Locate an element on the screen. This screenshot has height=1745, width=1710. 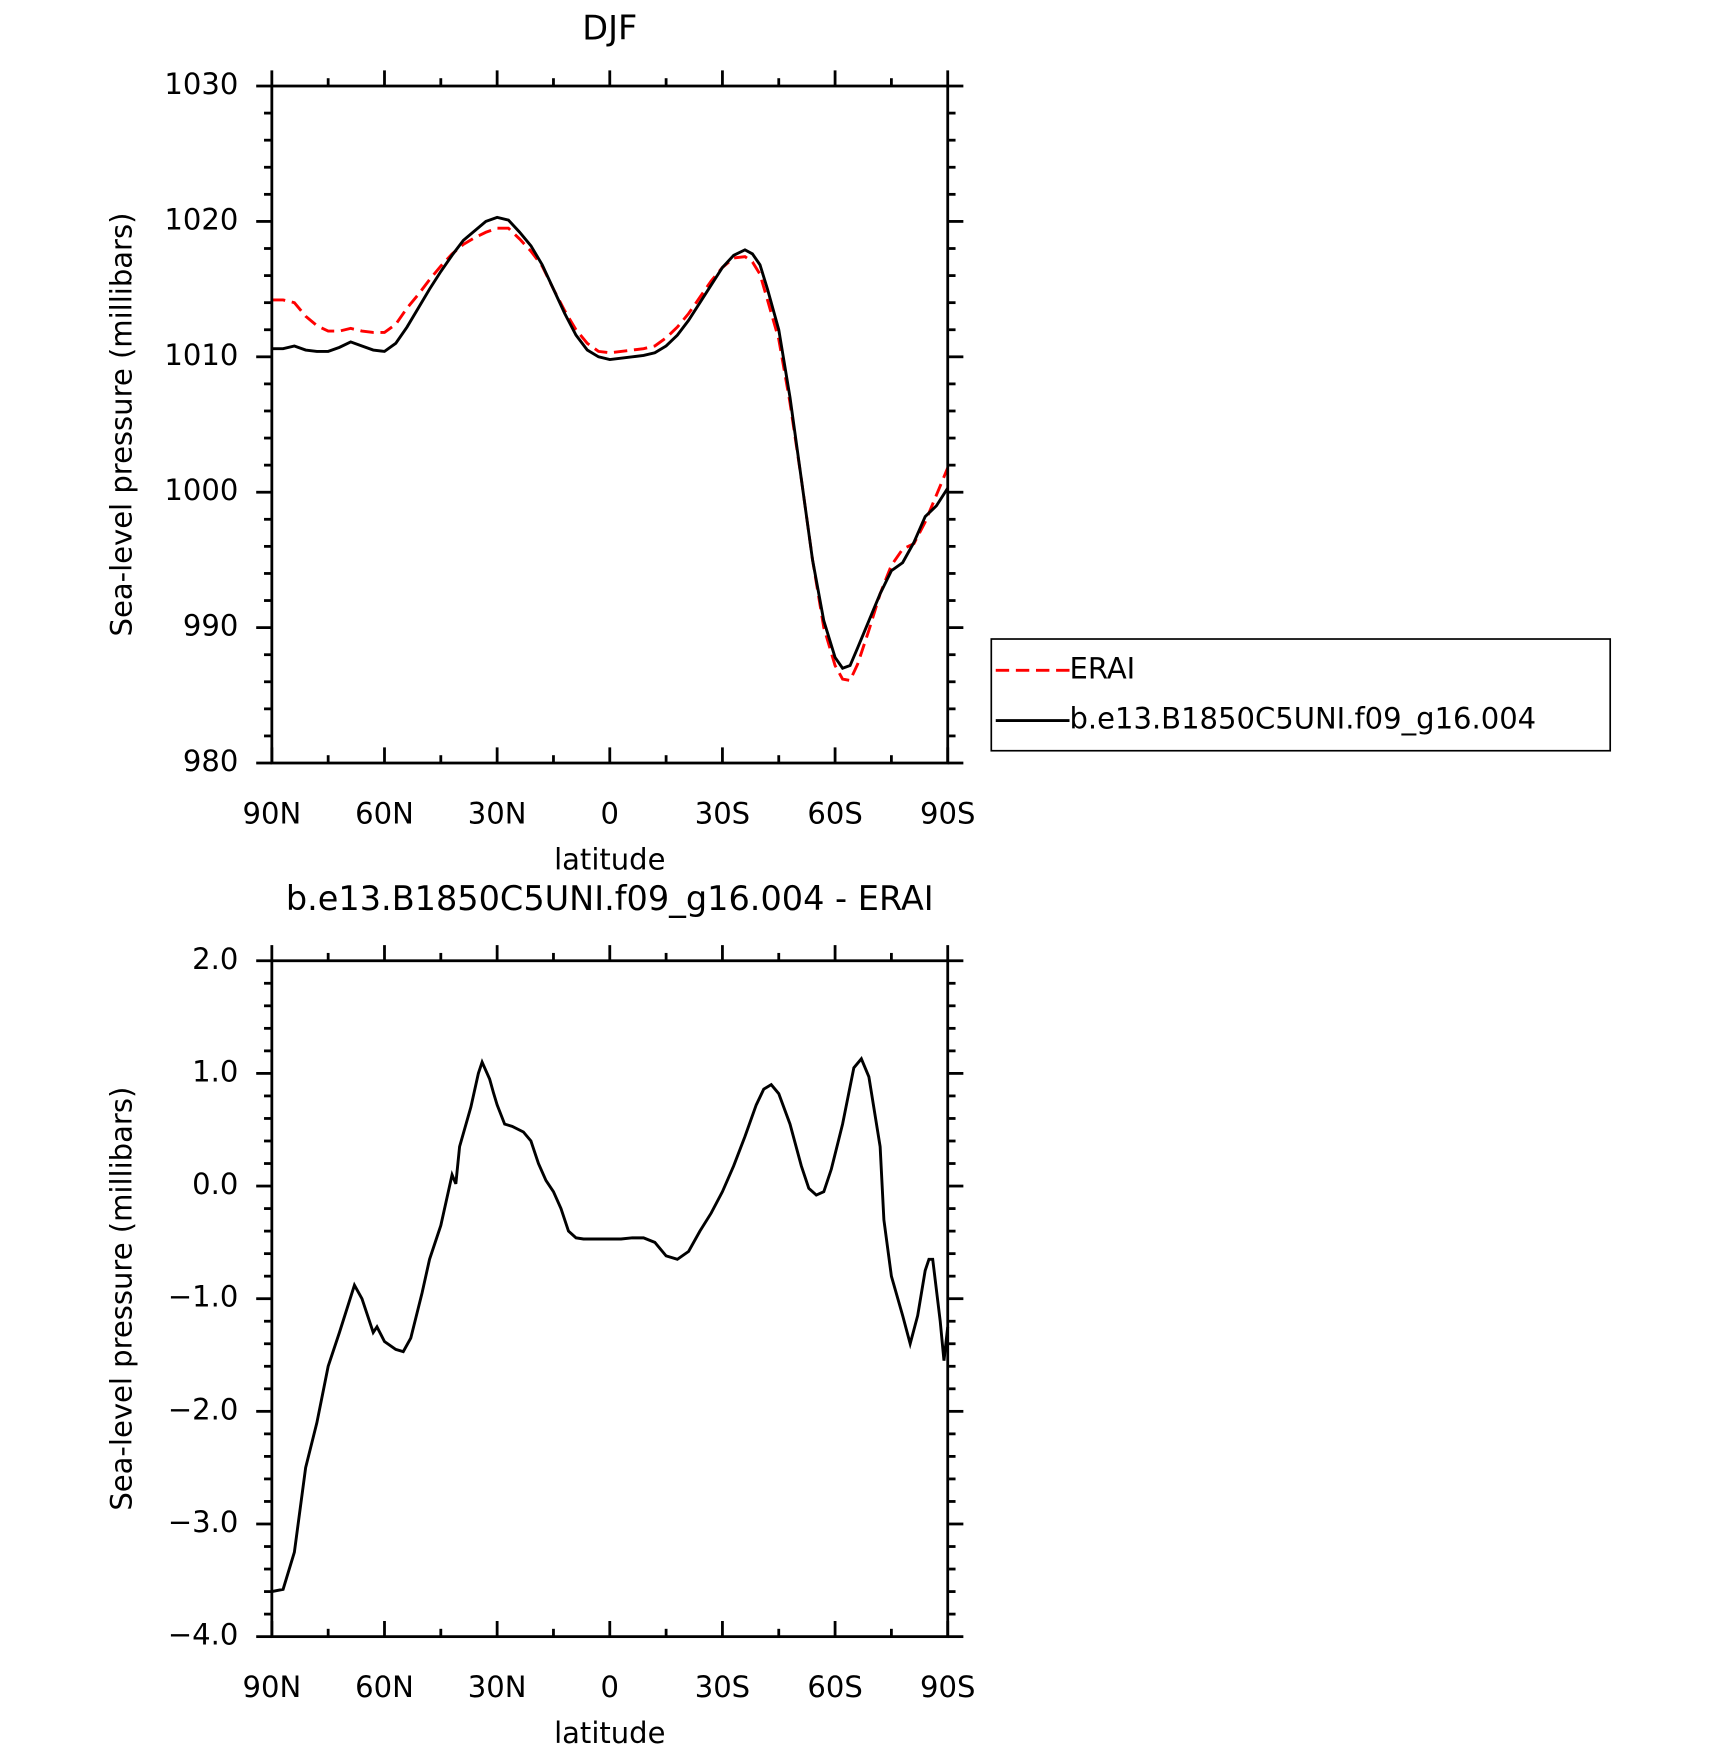
y-tick-label: 1030 is located at coordinates (201, 84).